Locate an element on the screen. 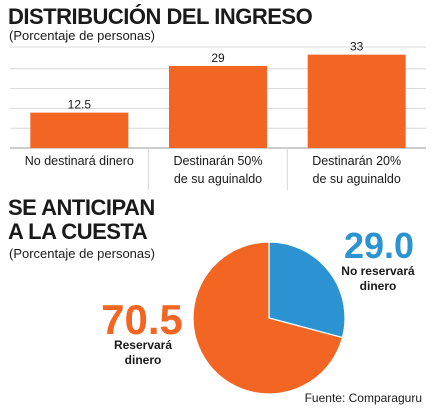  pie-chart-subtitle: (Porcentaje de personas) is located at coordinates (82, 253).